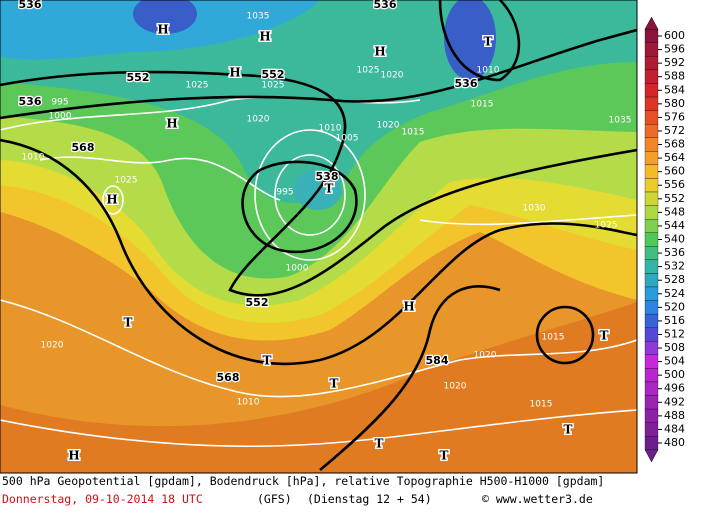 The width and height of the screenshot is (704, 513). Describe the element at coordinates (674, 76) in the screenshot. I see `colorbar-label: 588` at that location.